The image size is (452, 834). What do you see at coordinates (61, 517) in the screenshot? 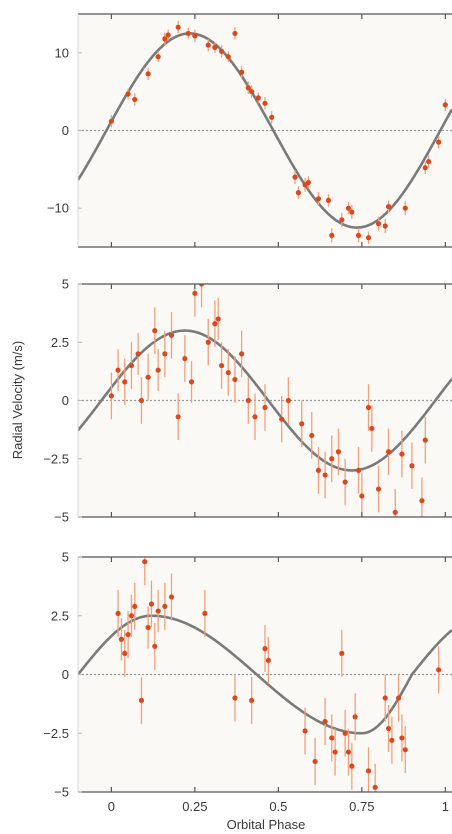
I see `y-tick-label: −5` at bounding box center [61, 517].